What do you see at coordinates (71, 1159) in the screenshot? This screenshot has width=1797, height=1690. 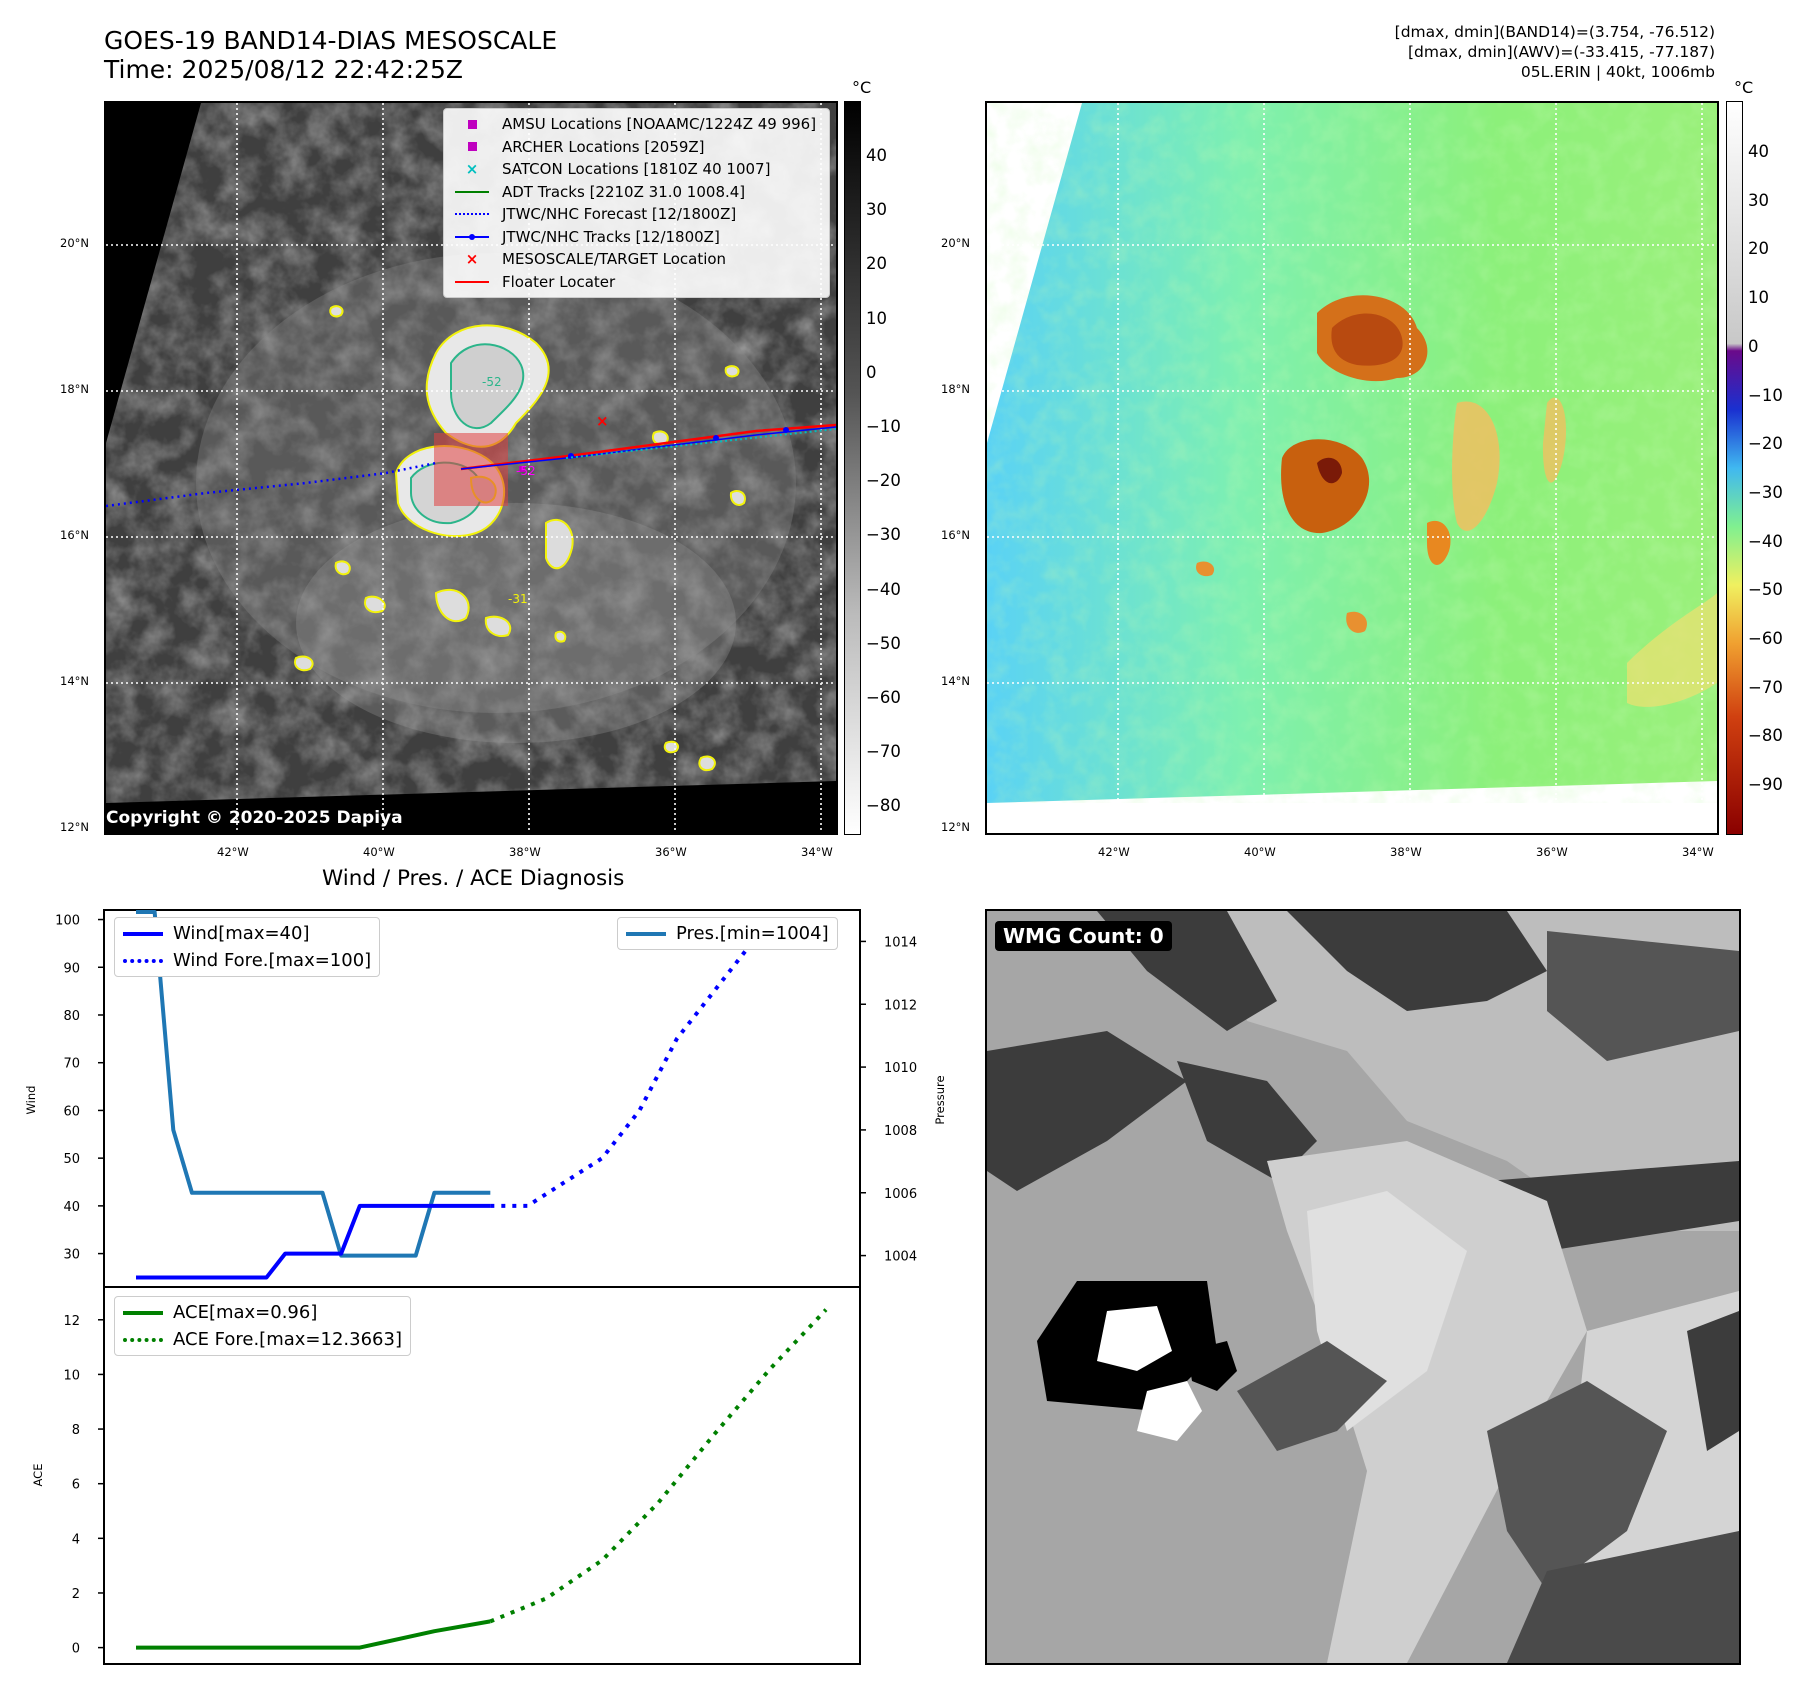 I see `wind-tick-label: 50` at bounding box center [71, 1159].